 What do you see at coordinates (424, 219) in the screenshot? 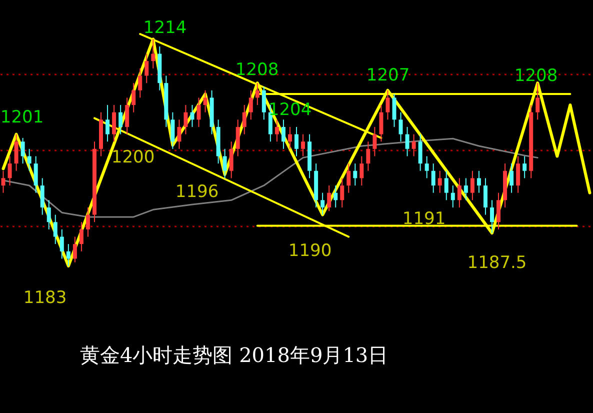
I see `annotation: 1191` at bounding box center [424, 219].